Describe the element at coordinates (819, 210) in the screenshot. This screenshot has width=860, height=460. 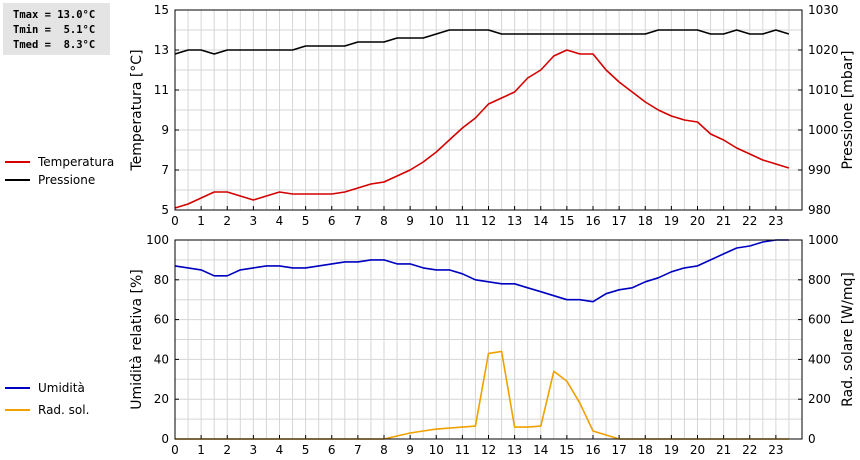
I see `y2-tick-label: 980` at that location.